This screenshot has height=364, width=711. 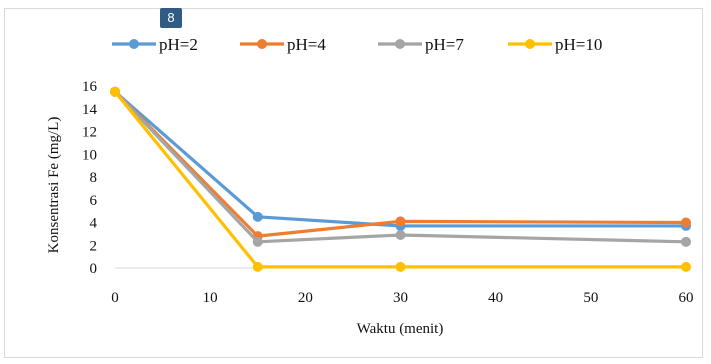 I want to click on x-axis-title: Waktu (menit), so click(x=400, y=329).